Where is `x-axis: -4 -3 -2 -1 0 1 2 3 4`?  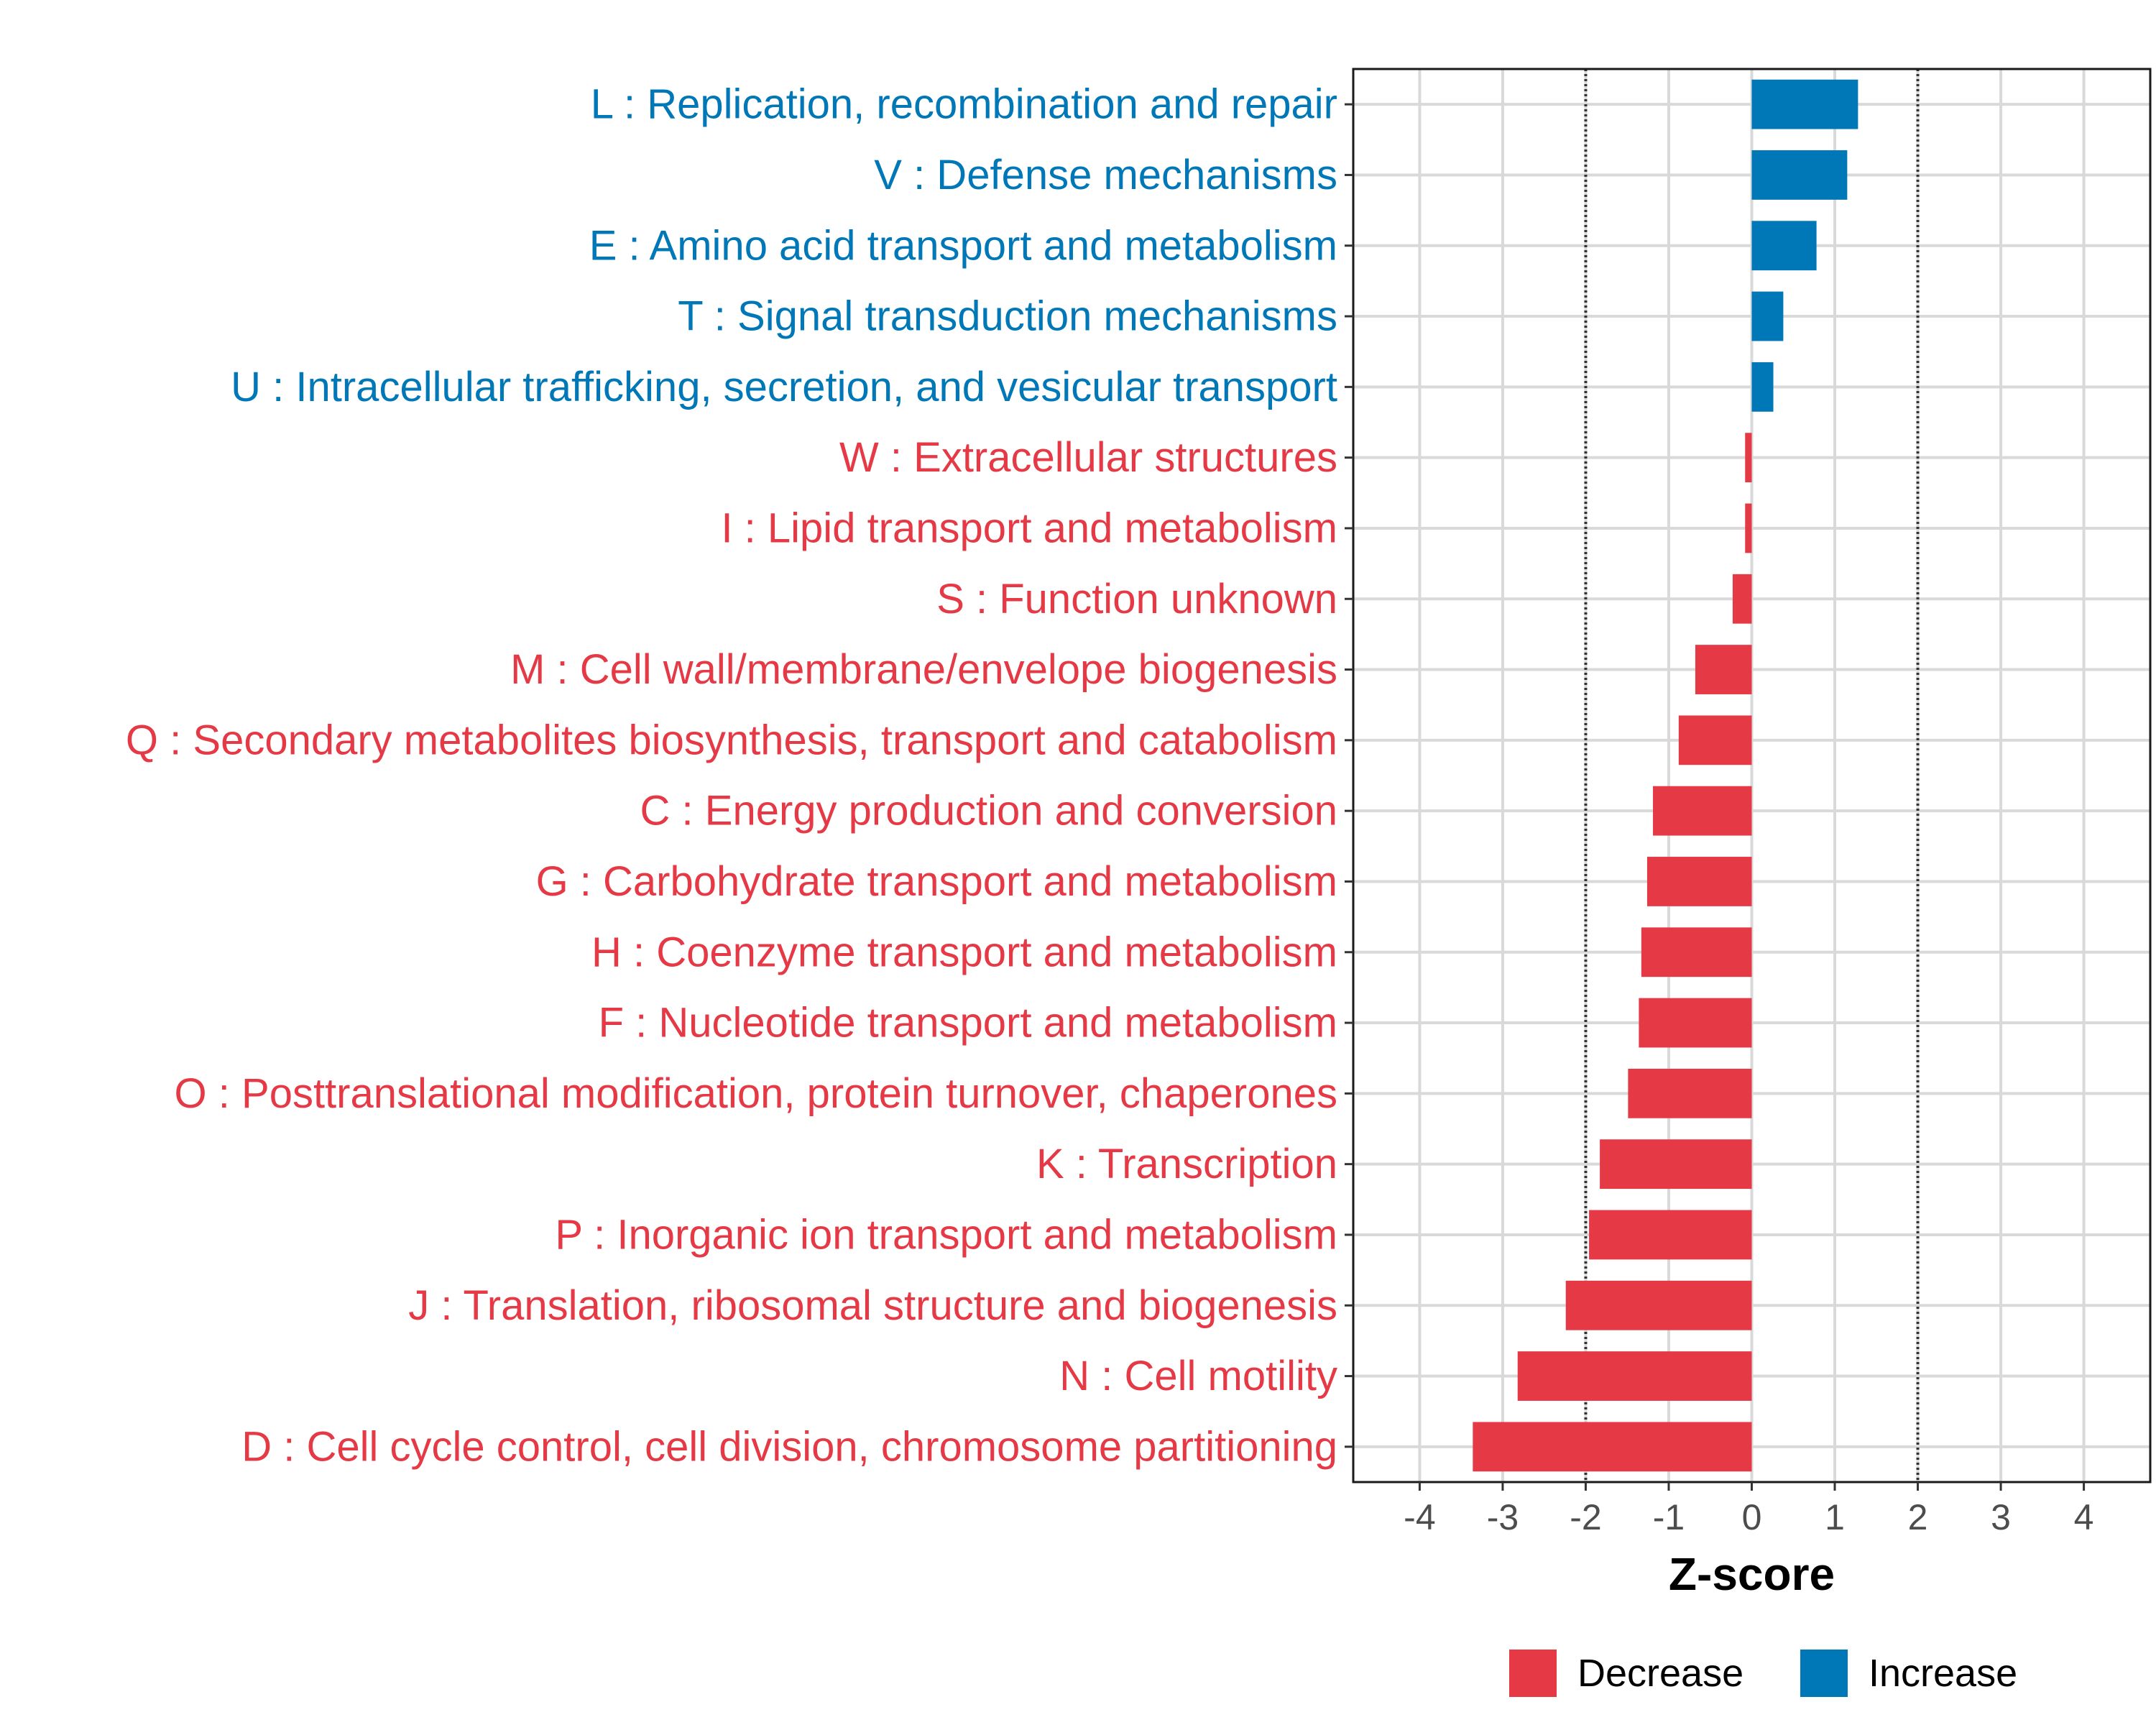
x-axis: -4 -3 -2 -1 0 1 2 3 4 is located at coordinates (1748, 1509).